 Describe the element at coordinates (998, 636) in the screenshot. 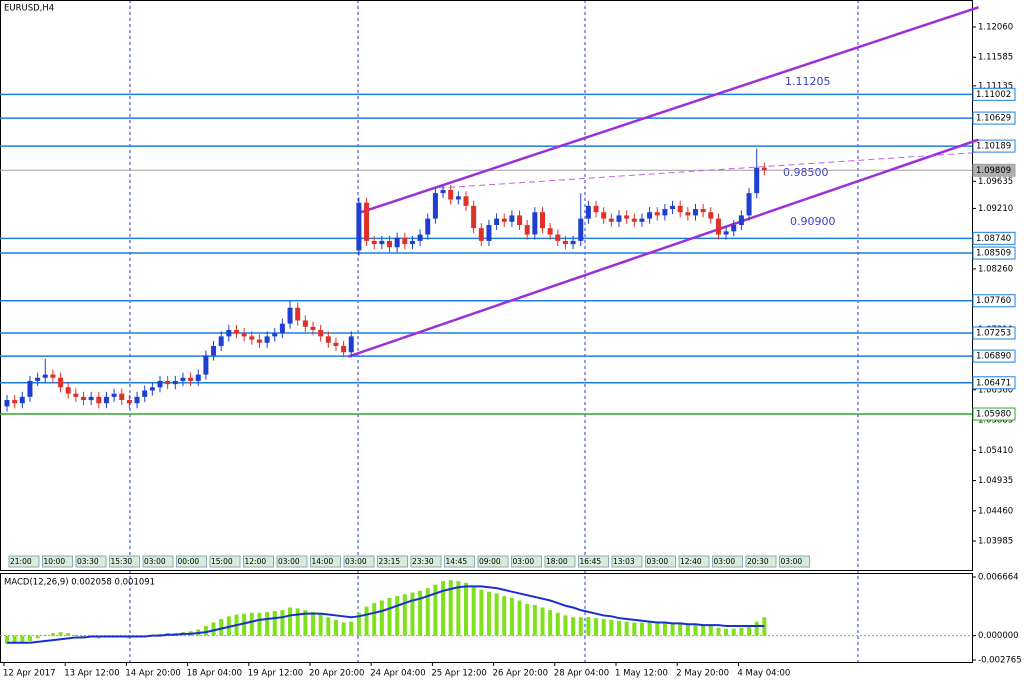

I see `y-tick-label: 0.000000` at that location.